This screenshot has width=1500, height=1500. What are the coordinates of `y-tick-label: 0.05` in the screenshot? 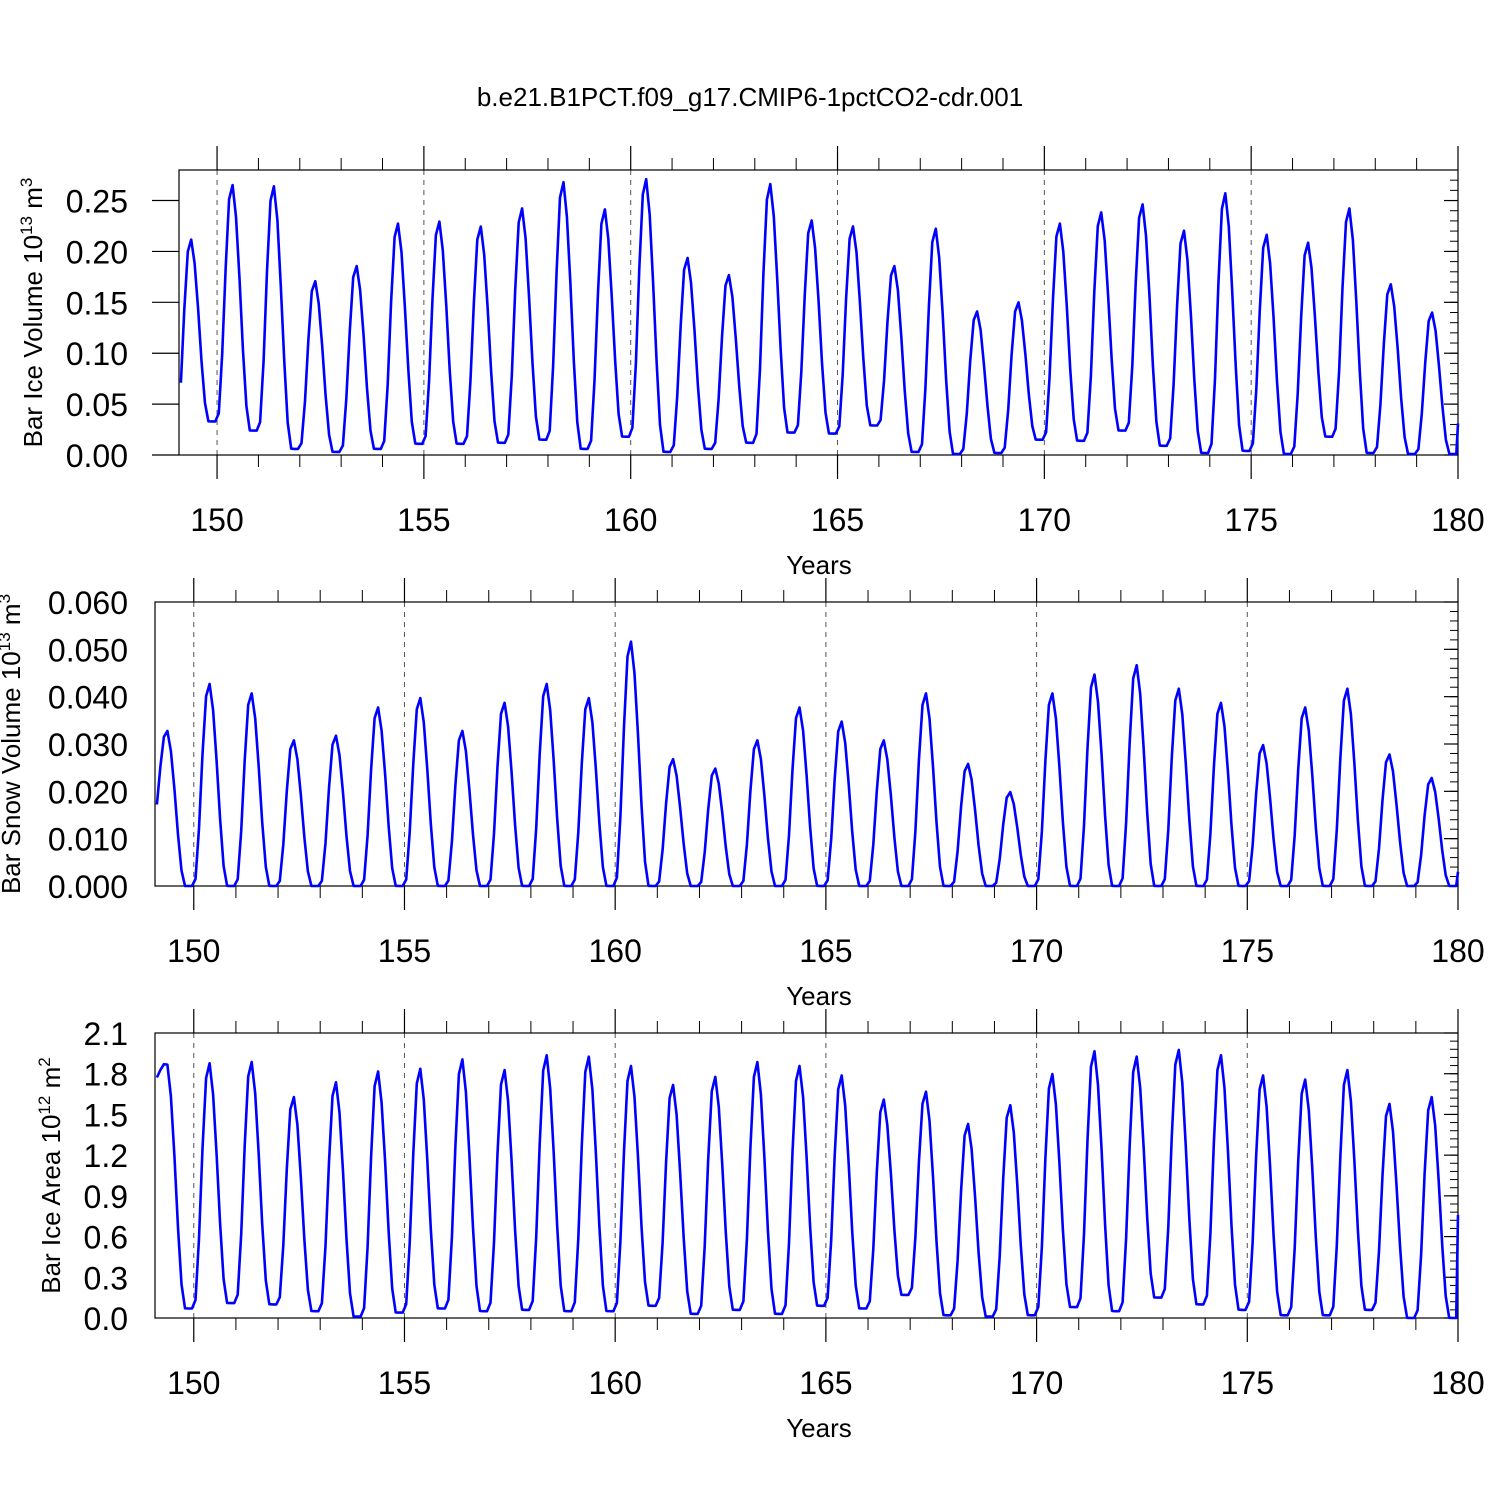 It's located at (97, 405).